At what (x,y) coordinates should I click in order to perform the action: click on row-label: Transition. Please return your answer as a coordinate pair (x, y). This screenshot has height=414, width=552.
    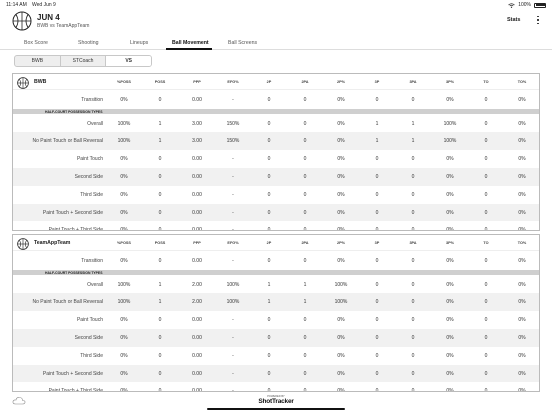
    Looking at the image, I should click on (92, 261).